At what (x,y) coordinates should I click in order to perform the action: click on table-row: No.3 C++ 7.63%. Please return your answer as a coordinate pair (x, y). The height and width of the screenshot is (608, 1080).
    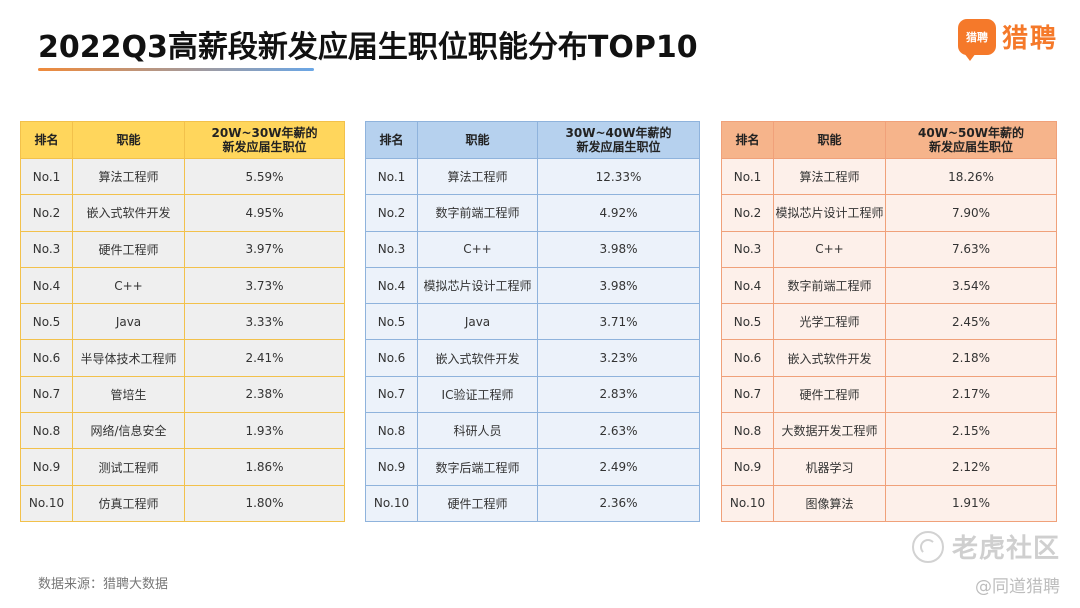
    Looking at the image, I should click on (889, 249).